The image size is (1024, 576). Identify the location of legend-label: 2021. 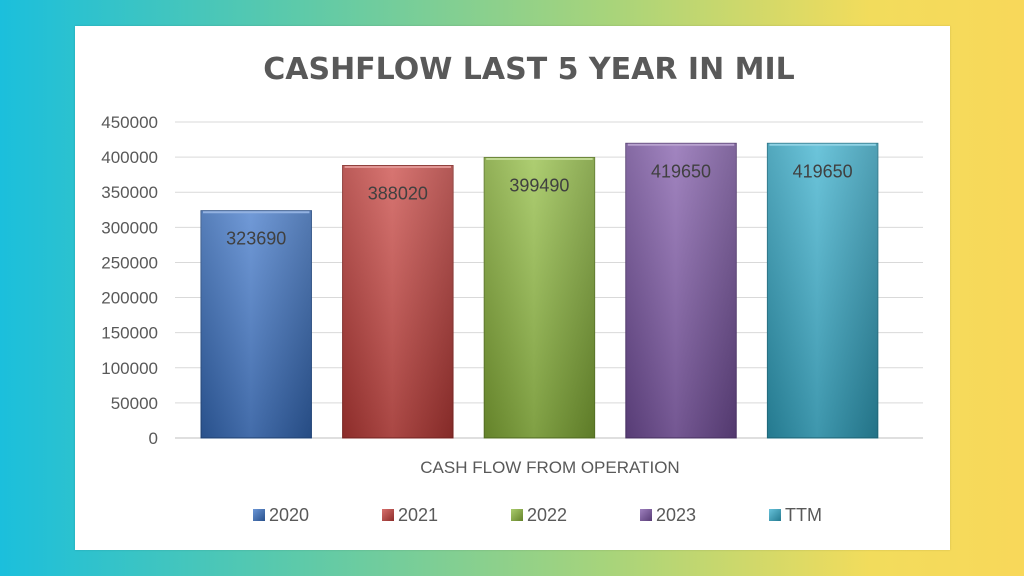
(418, 515).